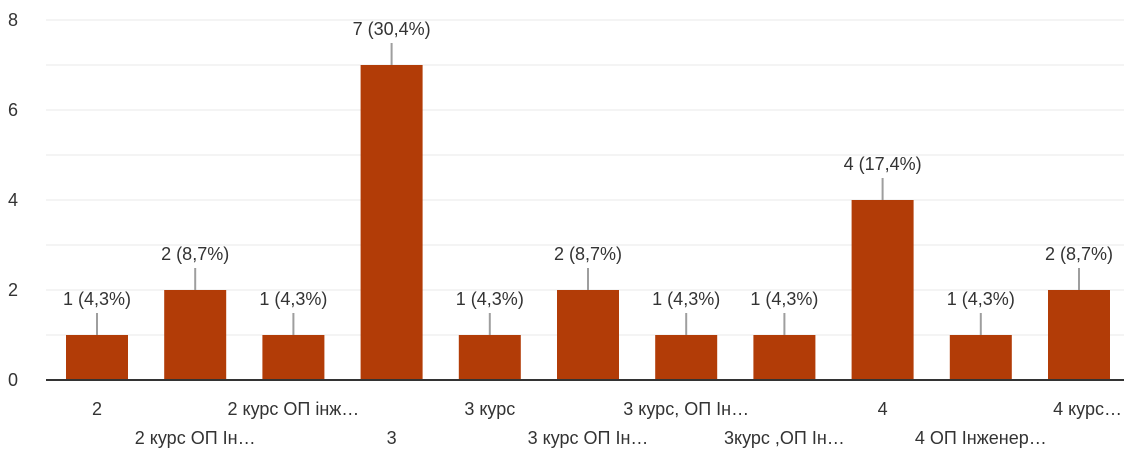 This screenshot has height=452, width=1124. I want to click on y-tick-label: 2, so click(13, 290).